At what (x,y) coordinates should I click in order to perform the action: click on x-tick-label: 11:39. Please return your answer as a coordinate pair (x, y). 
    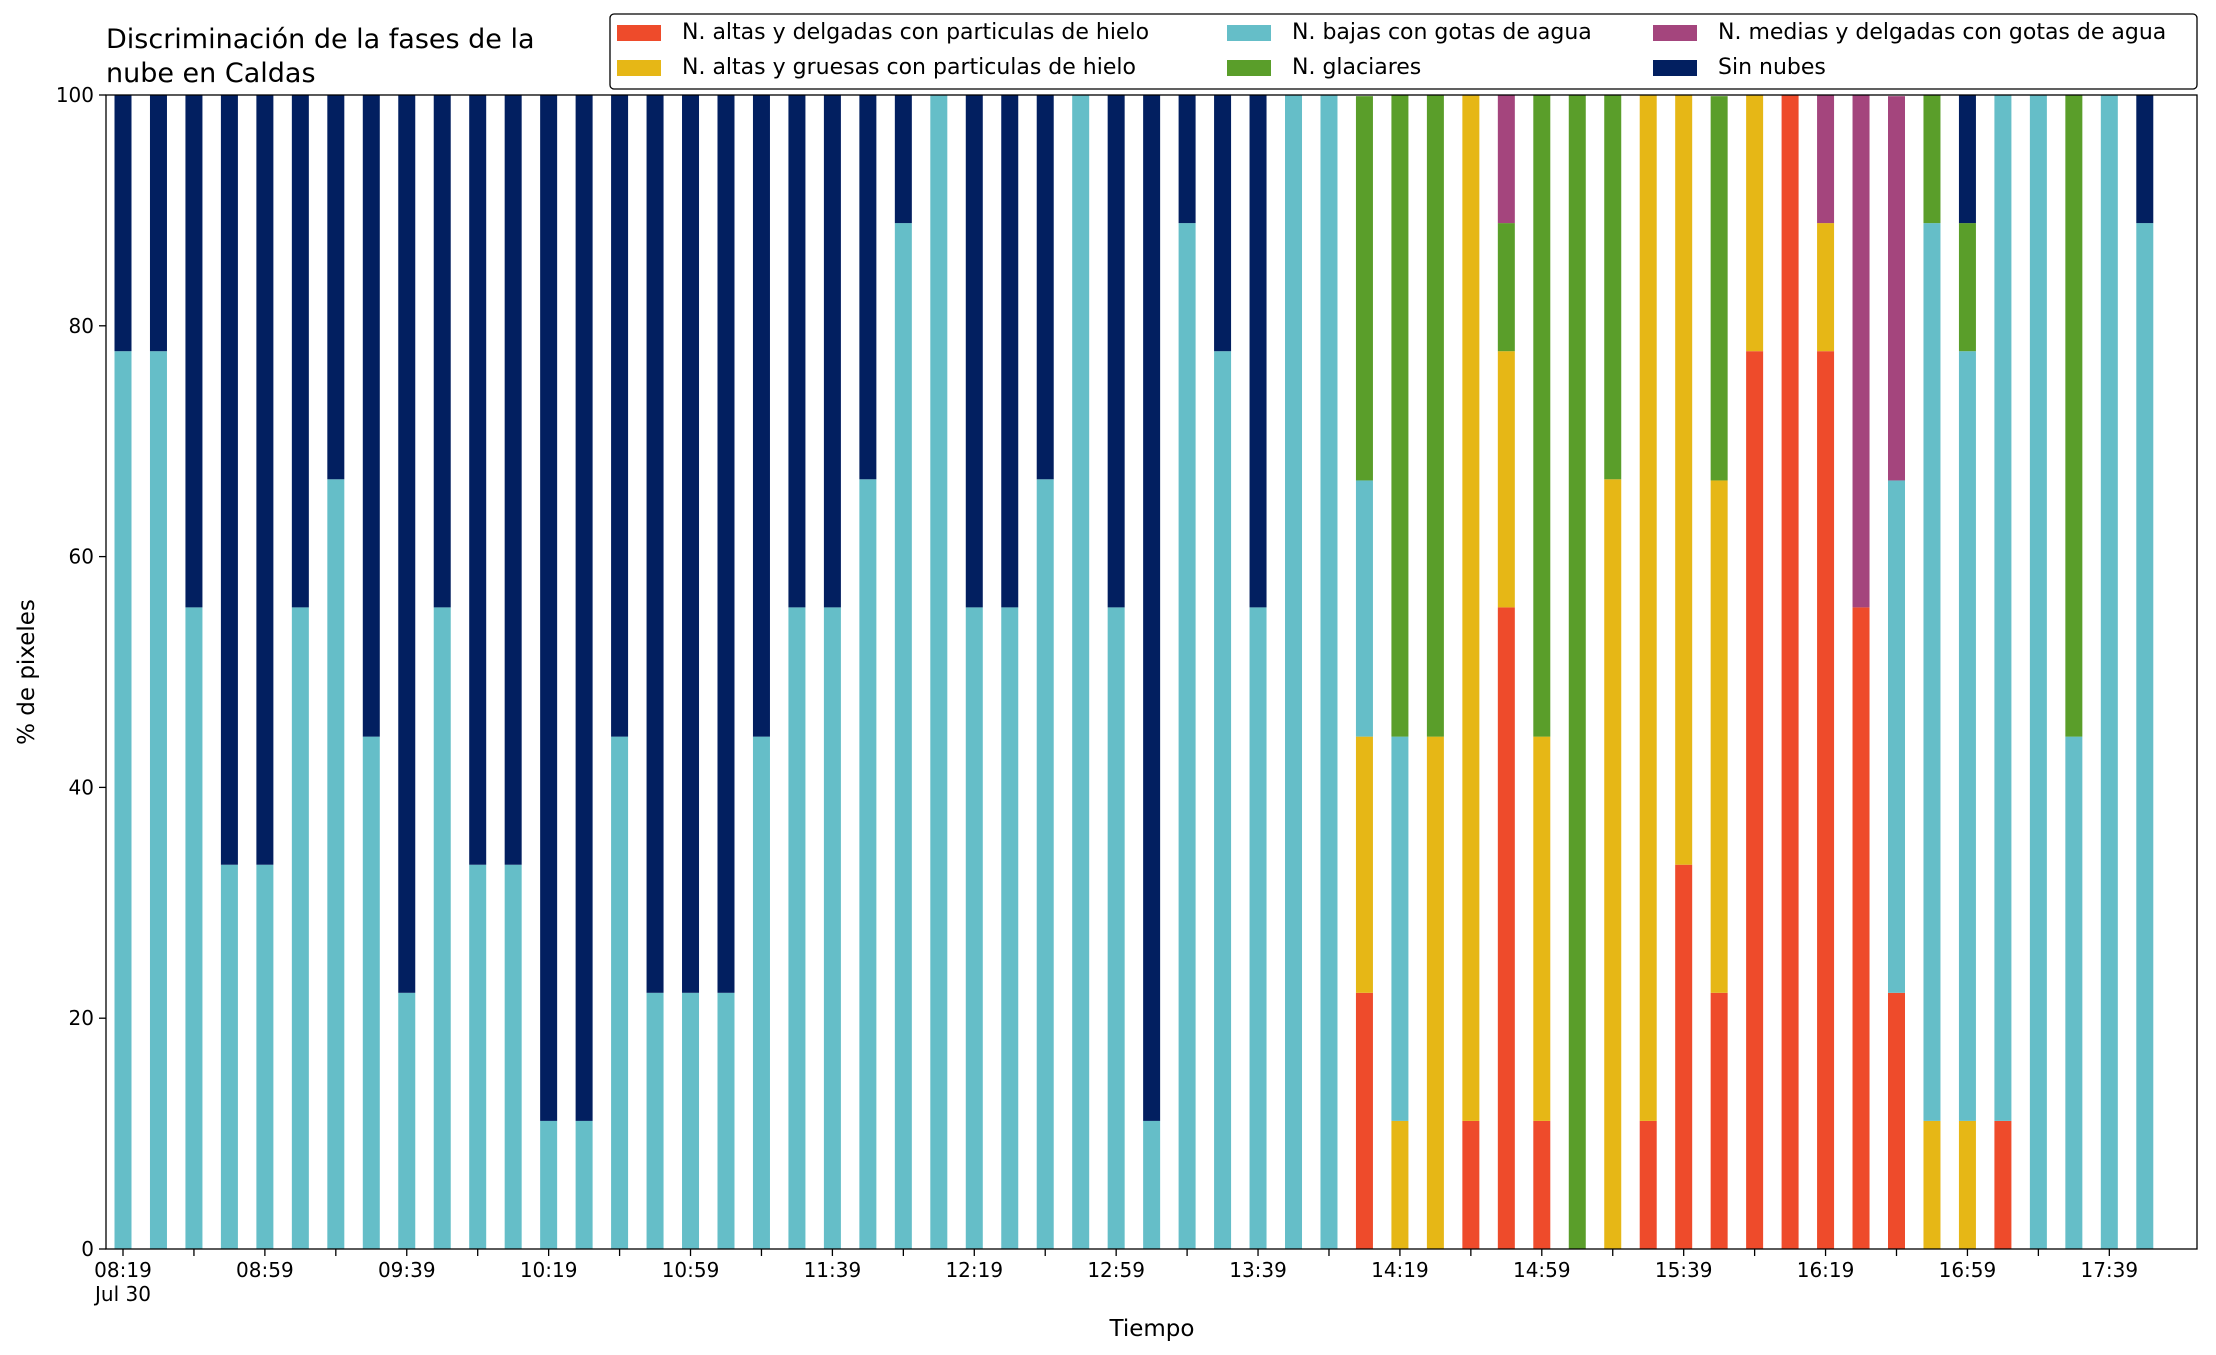
    Looking at the image, I should click on (833, 1270).